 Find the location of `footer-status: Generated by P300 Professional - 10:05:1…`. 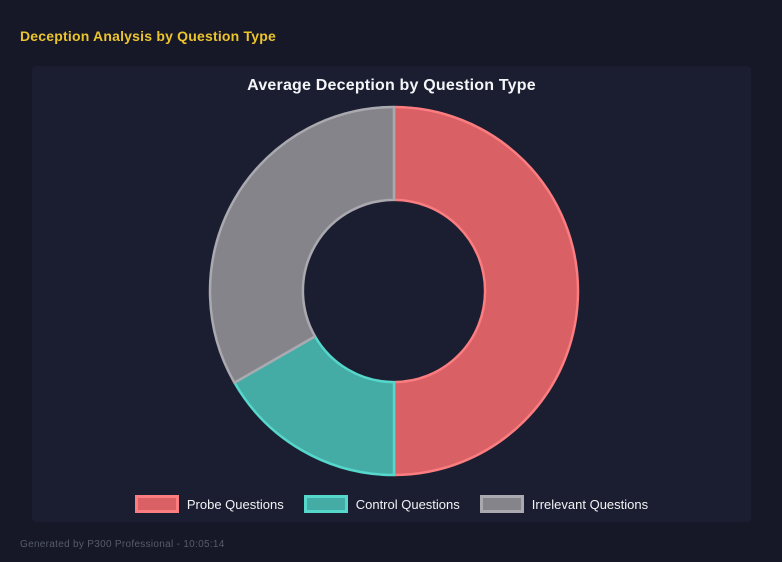

footer-status: Generated by P300 Professional - 10:05:1… is located at coordinates (122, 544).